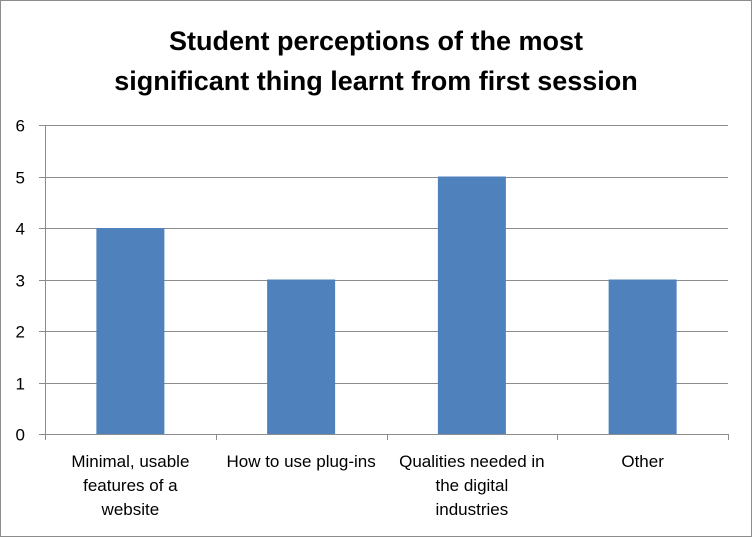  I want to click on x-tick-label-line: industries, so click(472, 509).